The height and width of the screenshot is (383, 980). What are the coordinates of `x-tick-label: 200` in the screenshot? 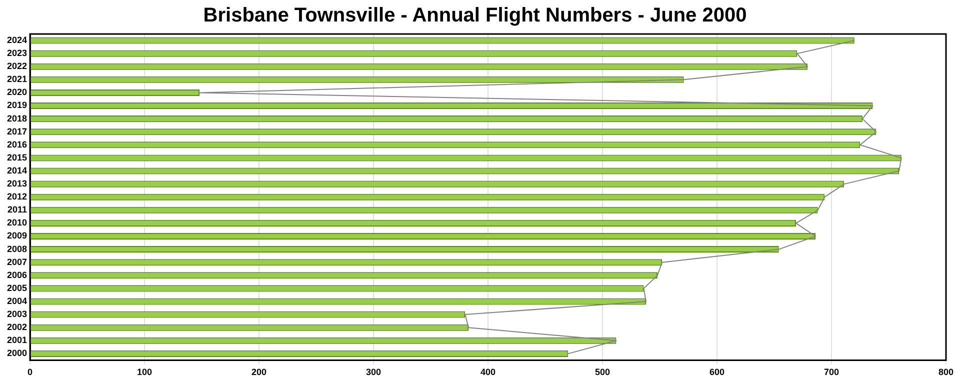 It's located at (259, 372).